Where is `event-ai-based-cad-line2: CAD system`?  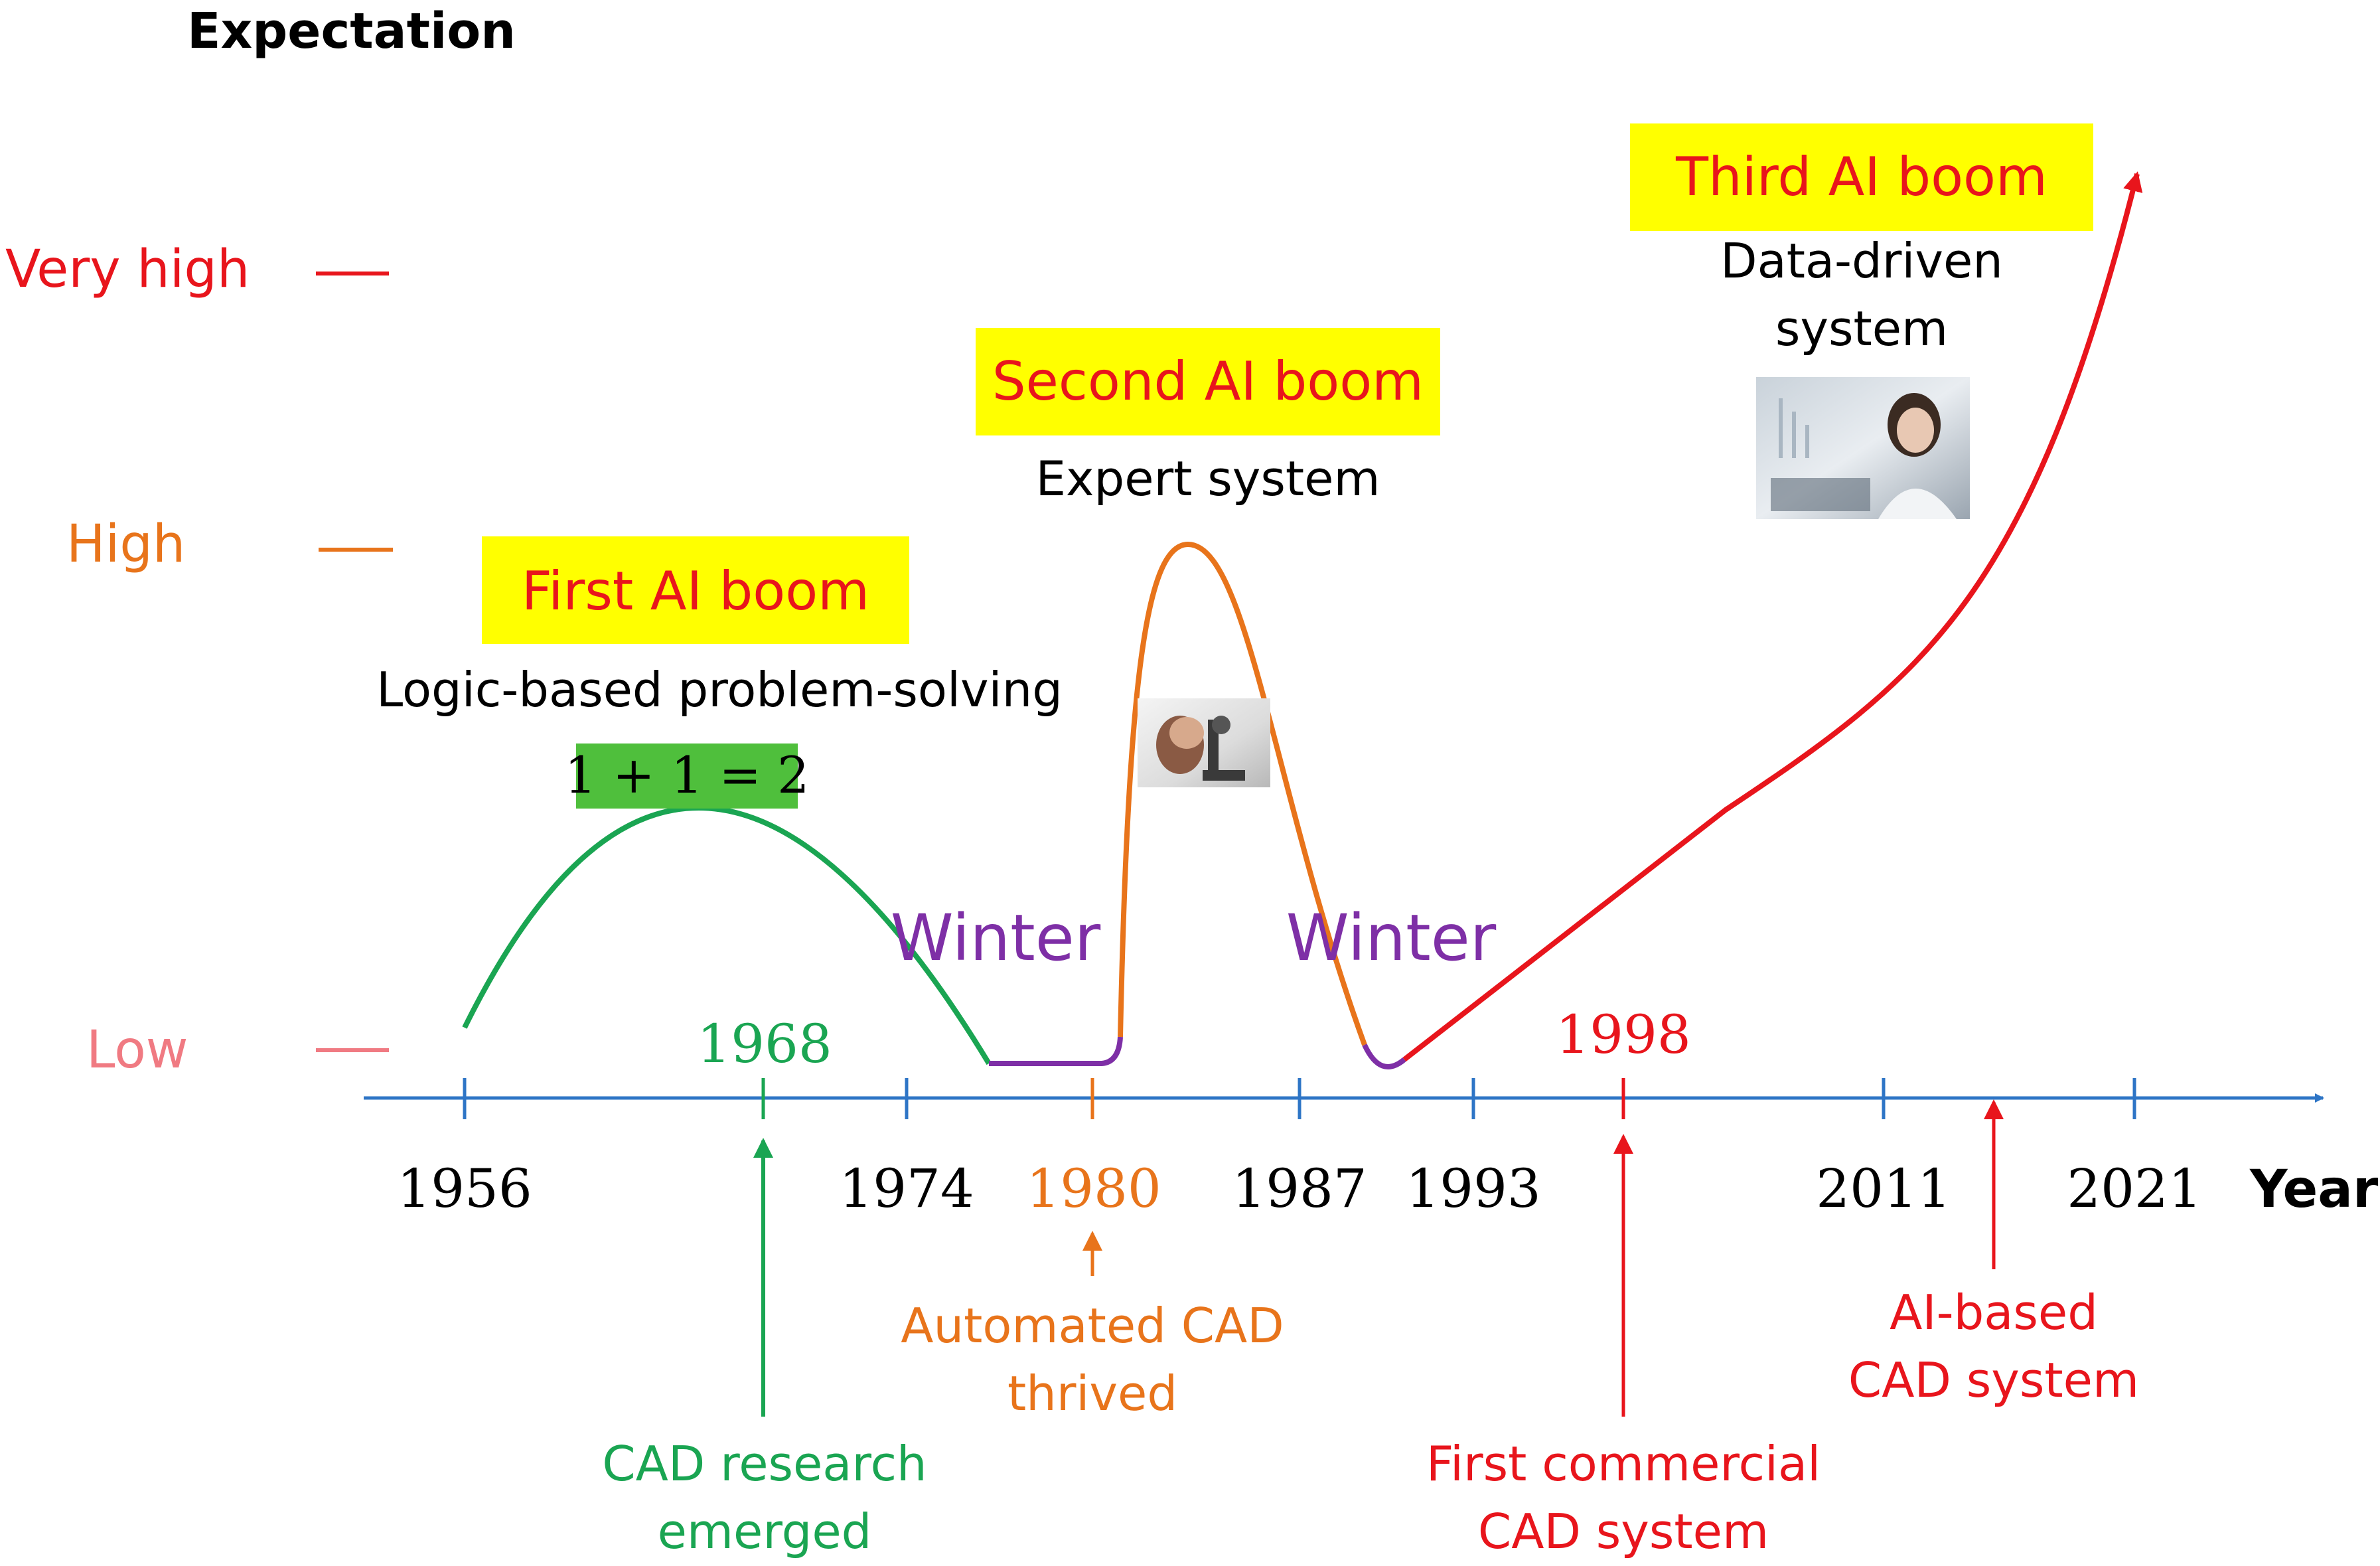
event-ai-based-cad-line2: CAD system is located at coordinates (1994, 1380).